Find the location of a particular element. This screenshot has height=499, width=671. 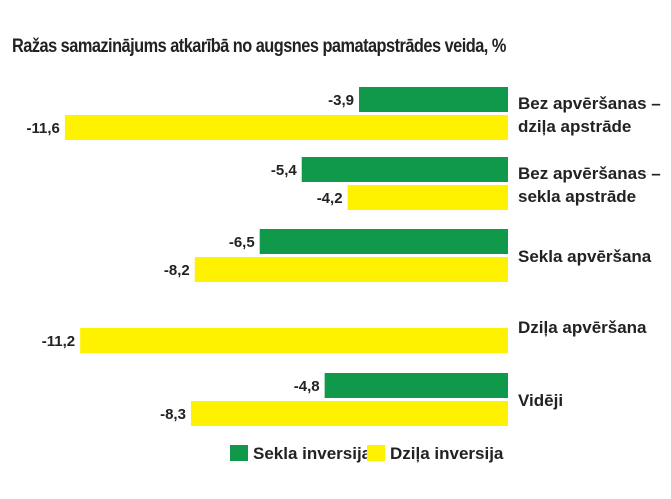

legend-label: Sekla inversija is located at coordinates (312, 453).